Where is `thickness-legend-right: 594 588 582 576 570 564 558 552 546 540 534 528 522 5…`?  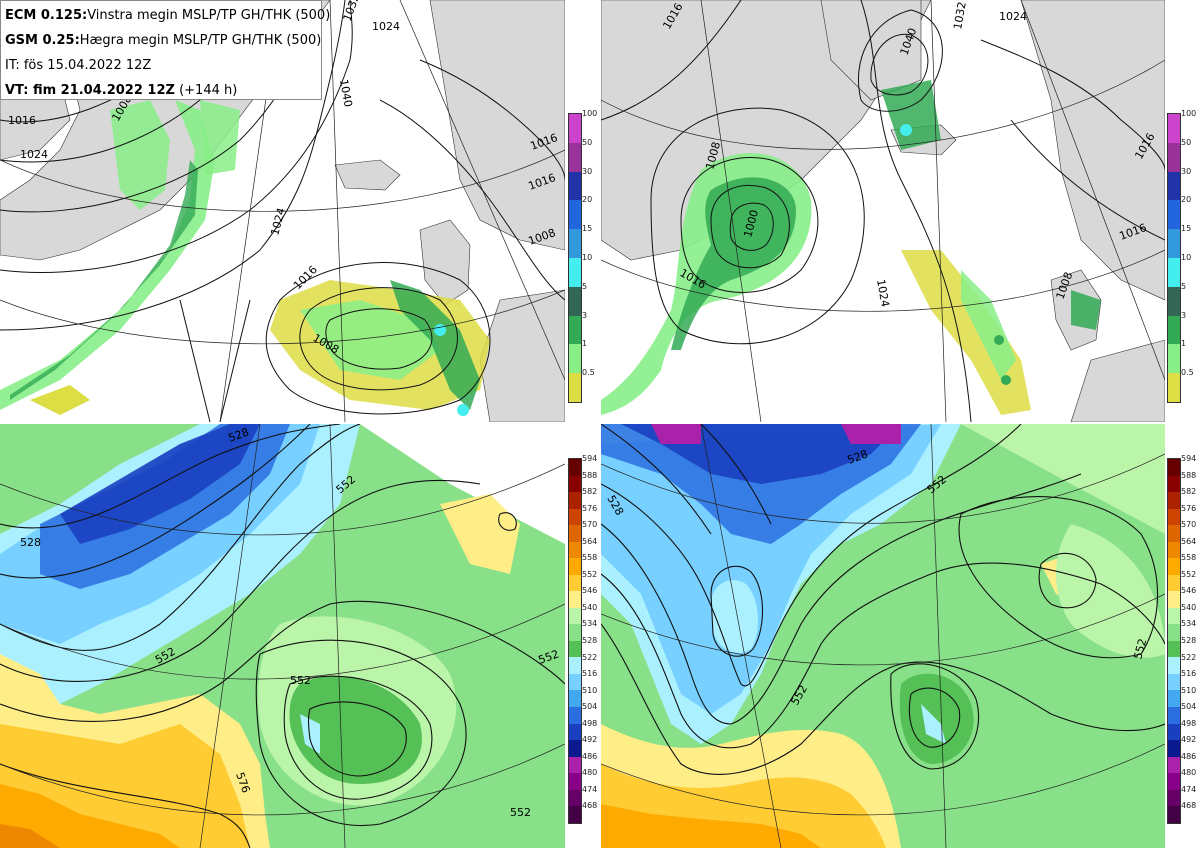 thickness-legend-right: 594 588 582 576 570 564 558 552 546 540 534 528 522 5… is located at coordinates (1183, 640).